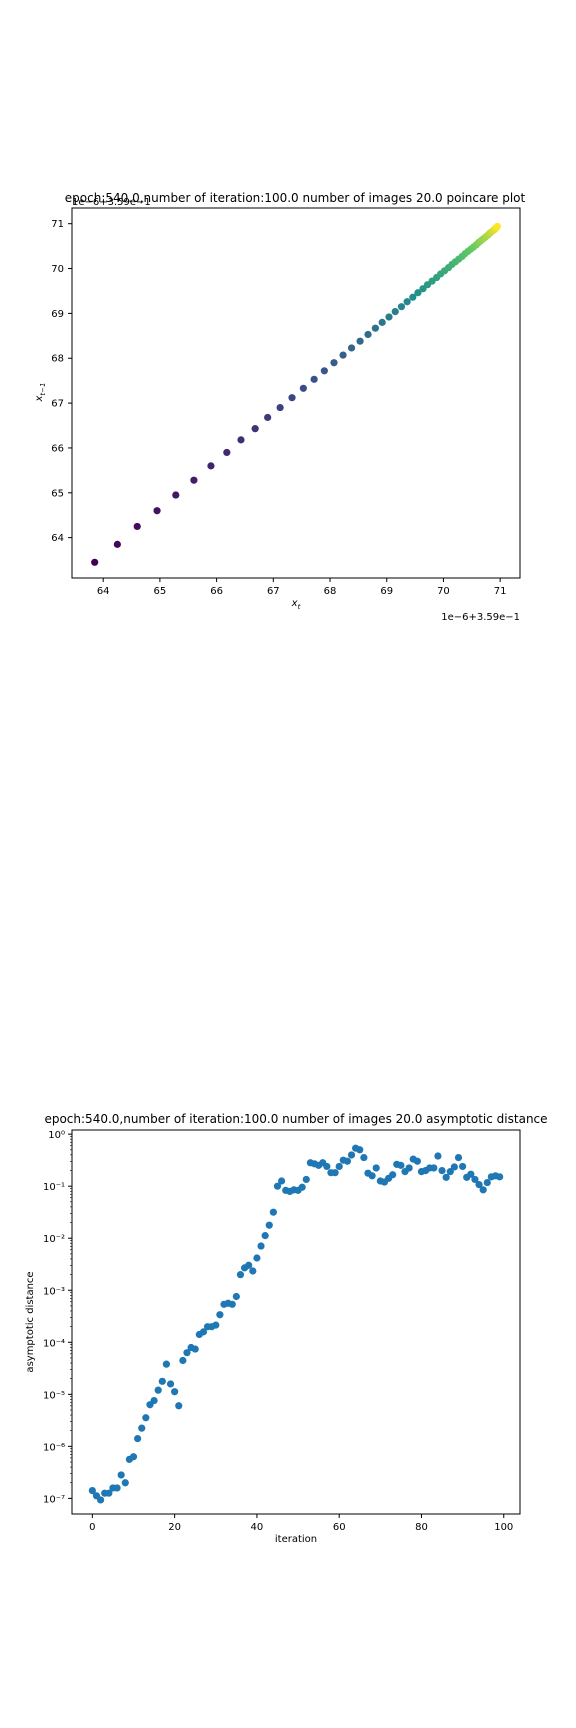  I want to click on x-axis-label: iteration, so click(296, 1539).